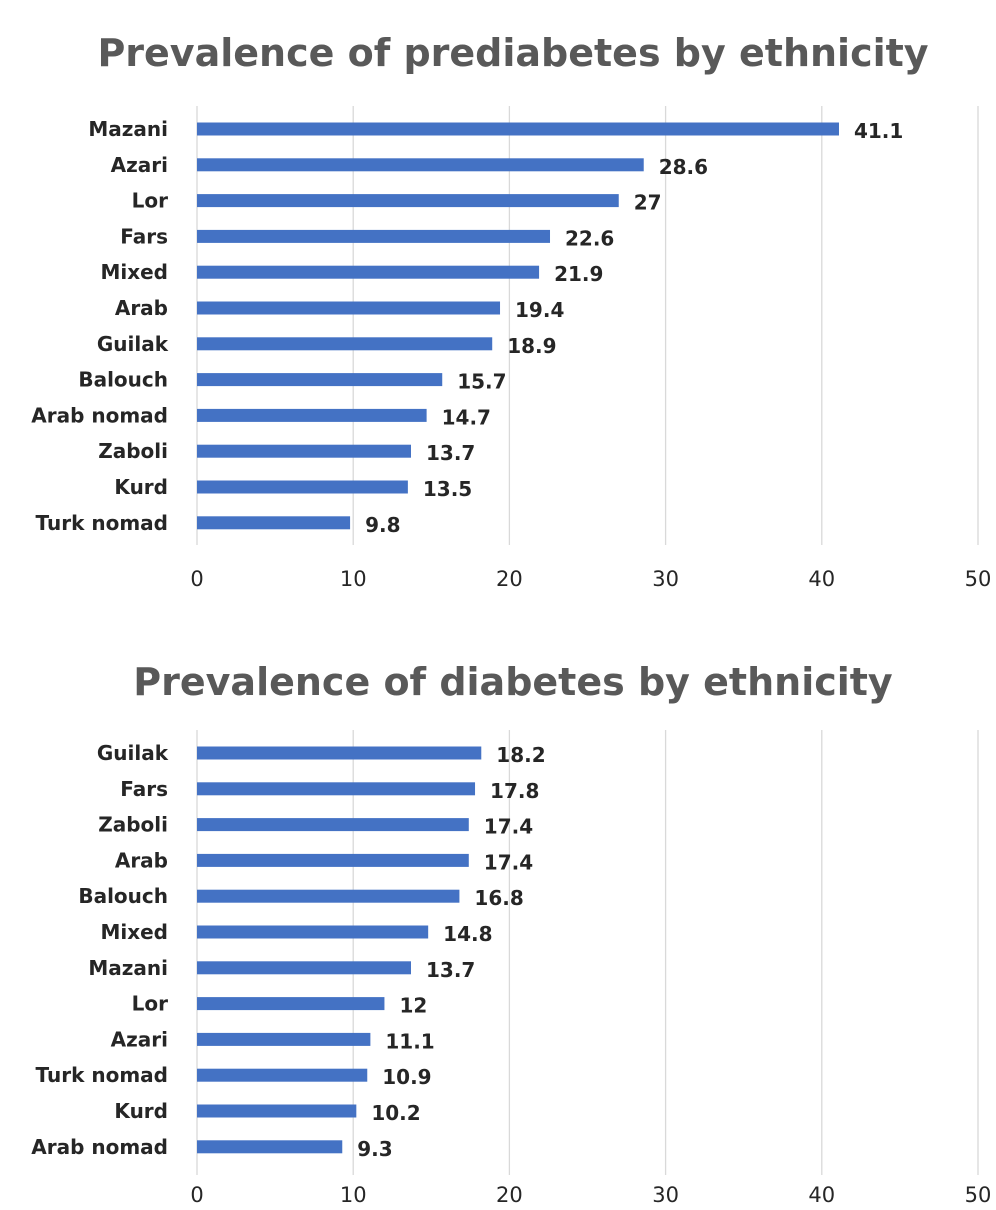 Image resolution: width=996 pixels, height=1210 pixels. What do you see at coordinates (374, 1149) in the screenshot?
I see `value-label: 9.3` at bounding box center [374, 1149].